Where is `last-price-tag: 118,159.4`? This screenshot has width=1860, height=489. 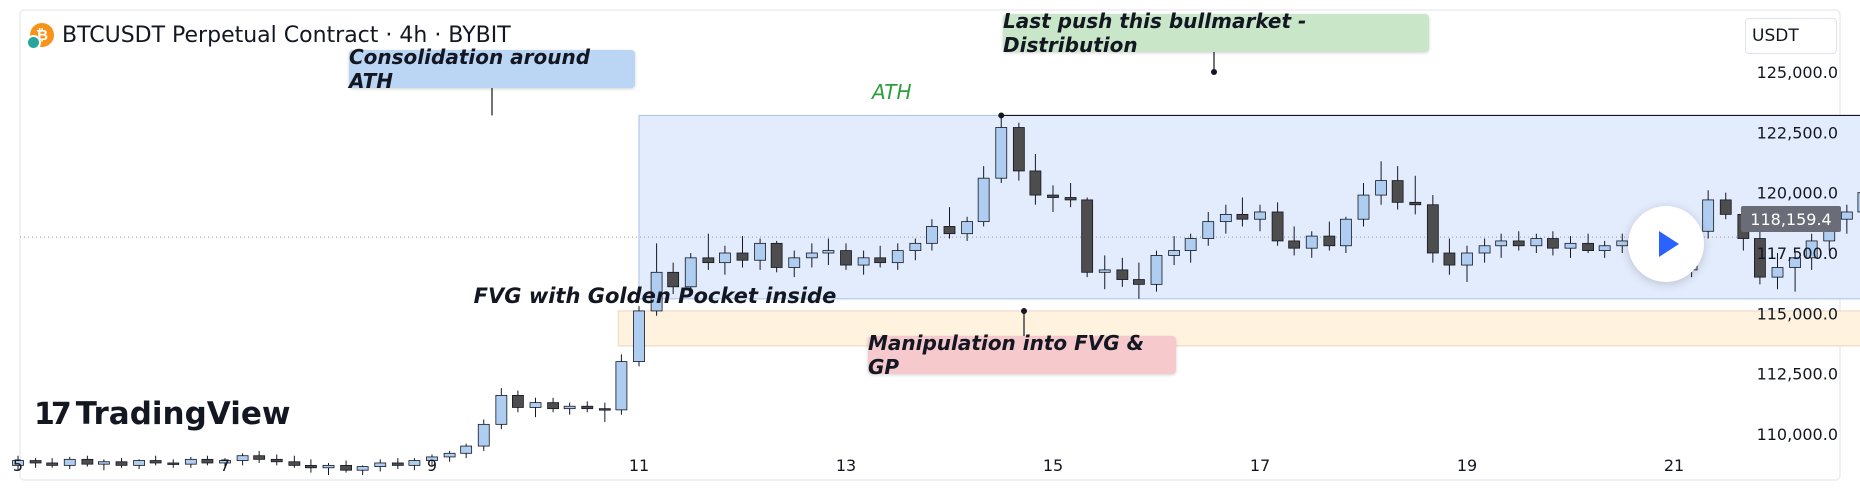
last-price-tag: 118,159.4 is located at coordinates (1791, 219).